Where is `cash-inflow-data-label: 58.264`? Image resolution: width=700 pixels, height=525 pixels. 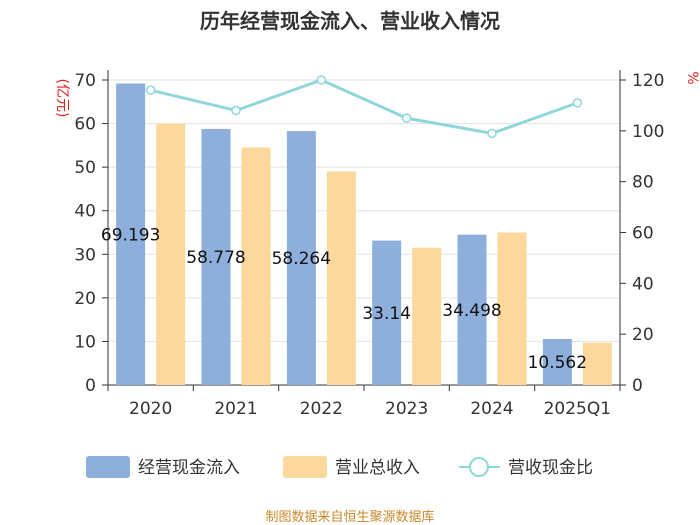 cash-inflow-data-label: 58.264 is located at coordinates (301, 259).